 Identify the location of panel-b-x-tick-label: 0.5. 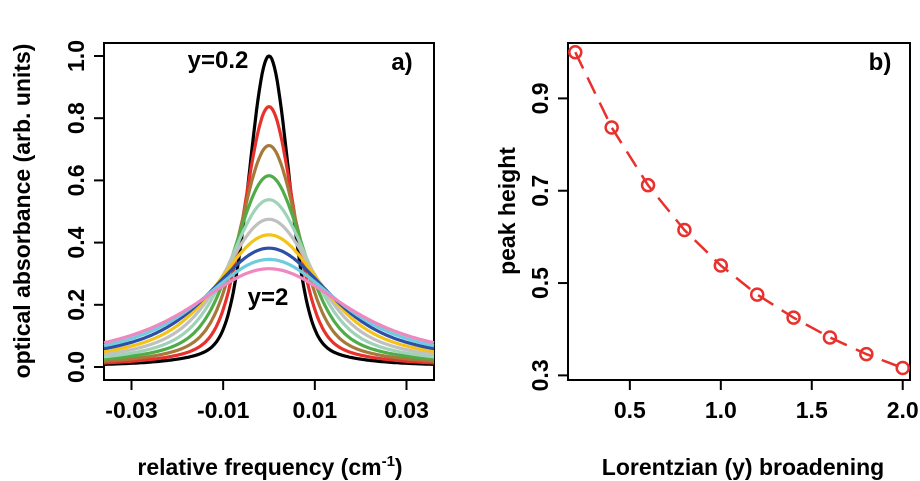
(630, 410).